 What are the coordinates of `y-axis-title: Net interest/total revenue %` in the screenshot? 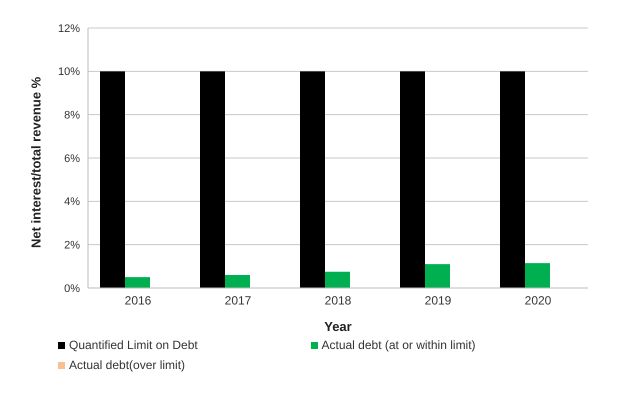 It's located at (36, 162).